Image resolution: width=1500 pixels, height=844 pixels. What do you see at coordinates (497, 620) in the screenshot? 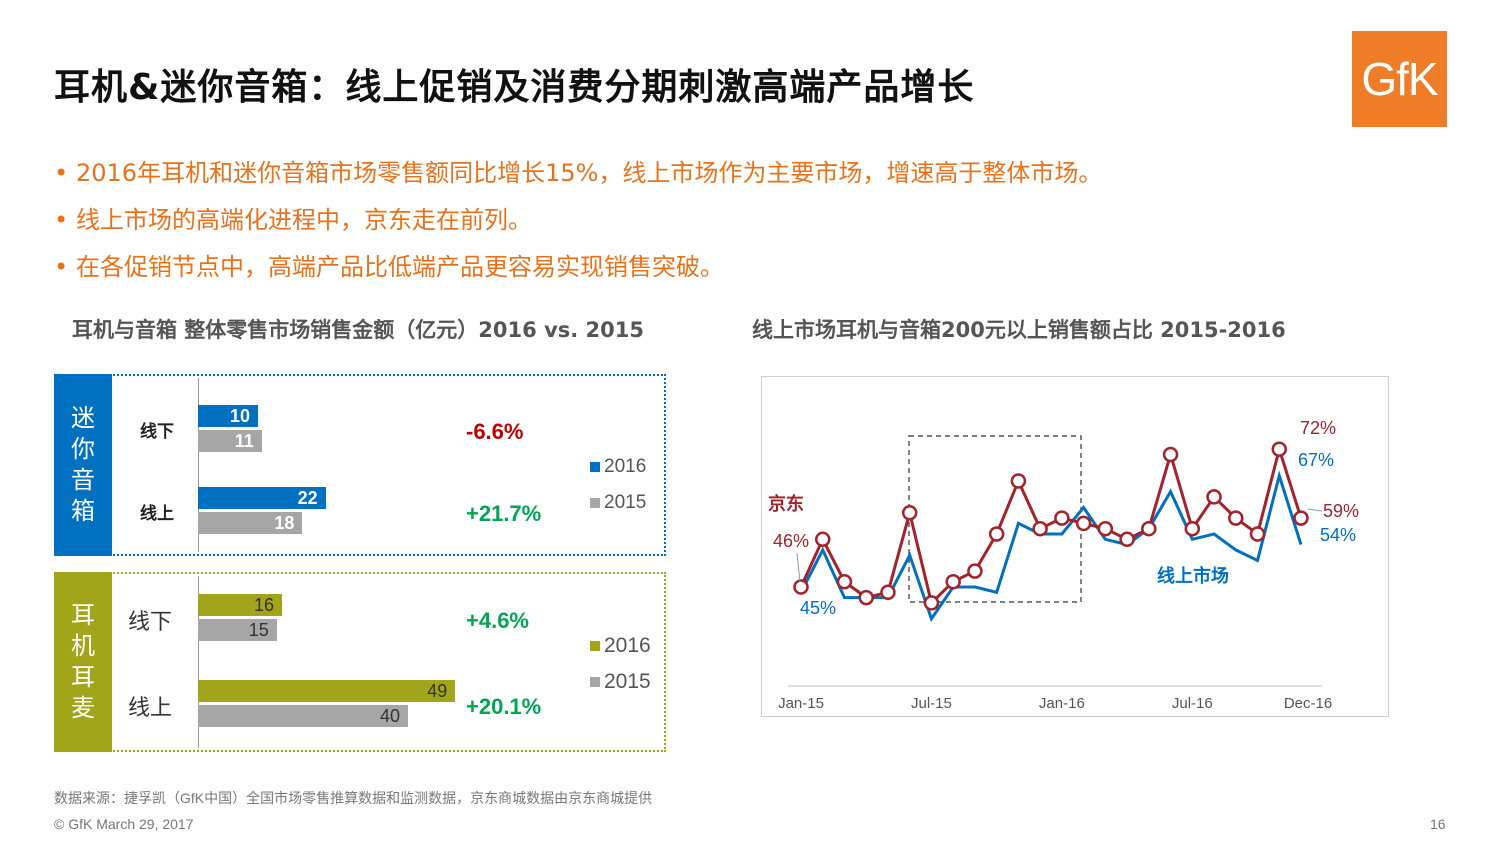
I see `growth-label: +4.6%` at bounding box center [497, 620].